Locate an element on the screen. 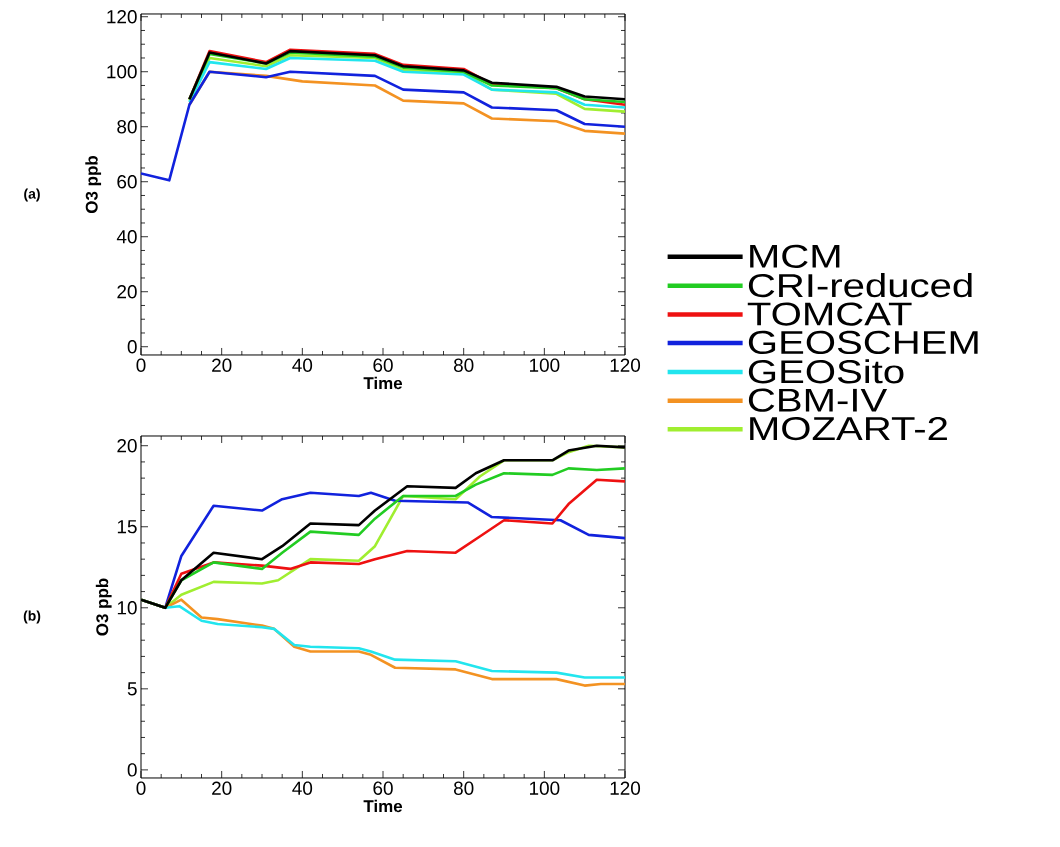  y-tick-label: 60 is located at coordinates (127, 182).